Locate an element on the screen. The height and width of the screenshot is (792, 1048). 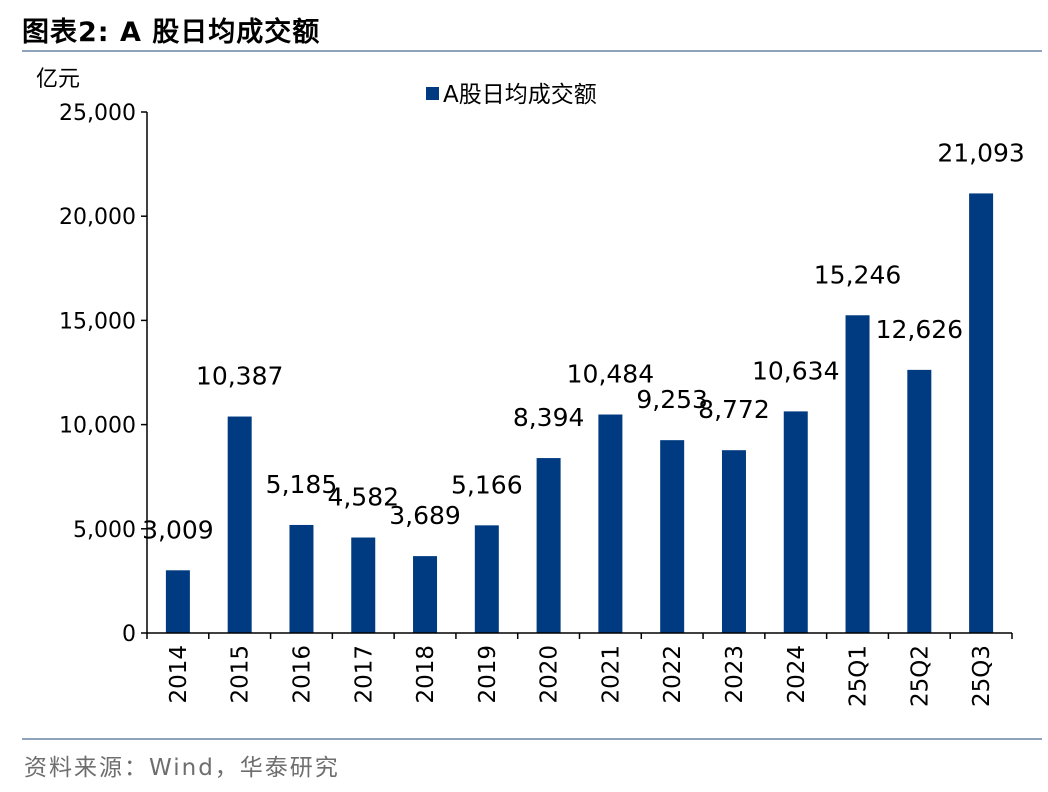
bar-25Q2 is located at coordinates (919, 501).